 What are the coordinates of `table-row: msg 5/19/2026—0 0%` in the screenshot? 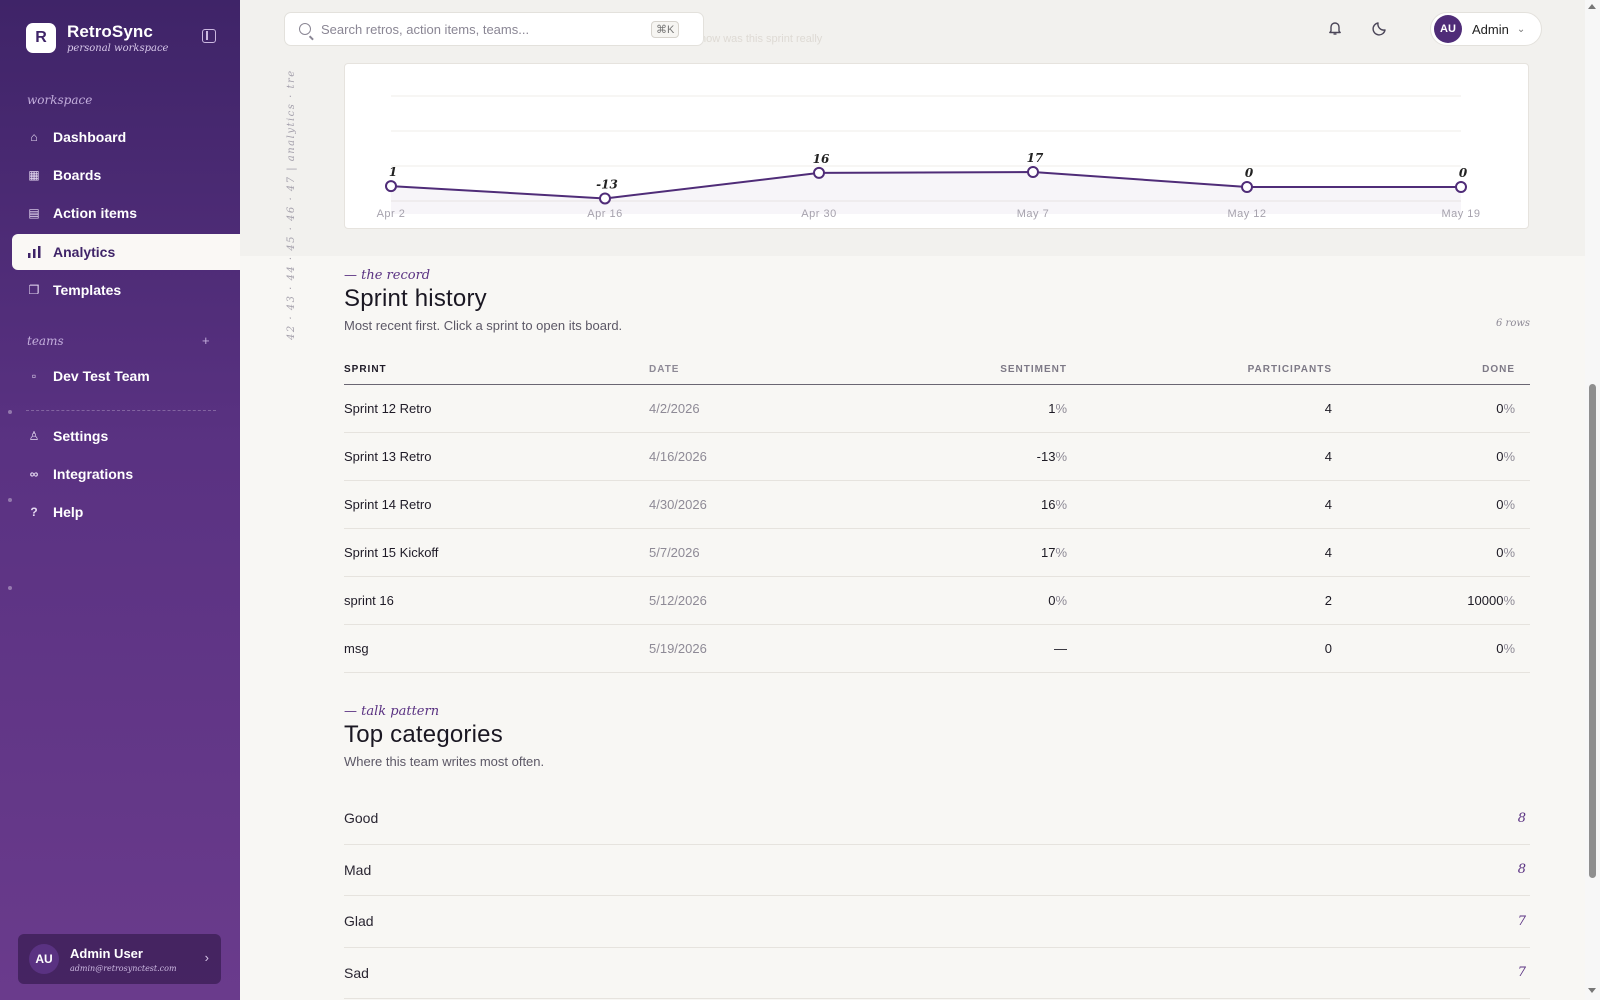 It's located at (937, 649).